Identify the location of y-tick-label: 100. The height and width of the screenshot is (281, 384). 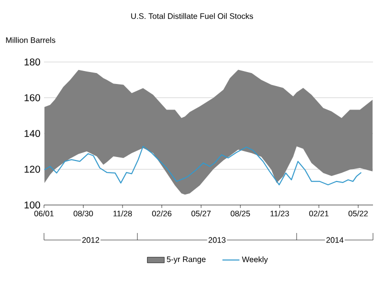
(32, 205).